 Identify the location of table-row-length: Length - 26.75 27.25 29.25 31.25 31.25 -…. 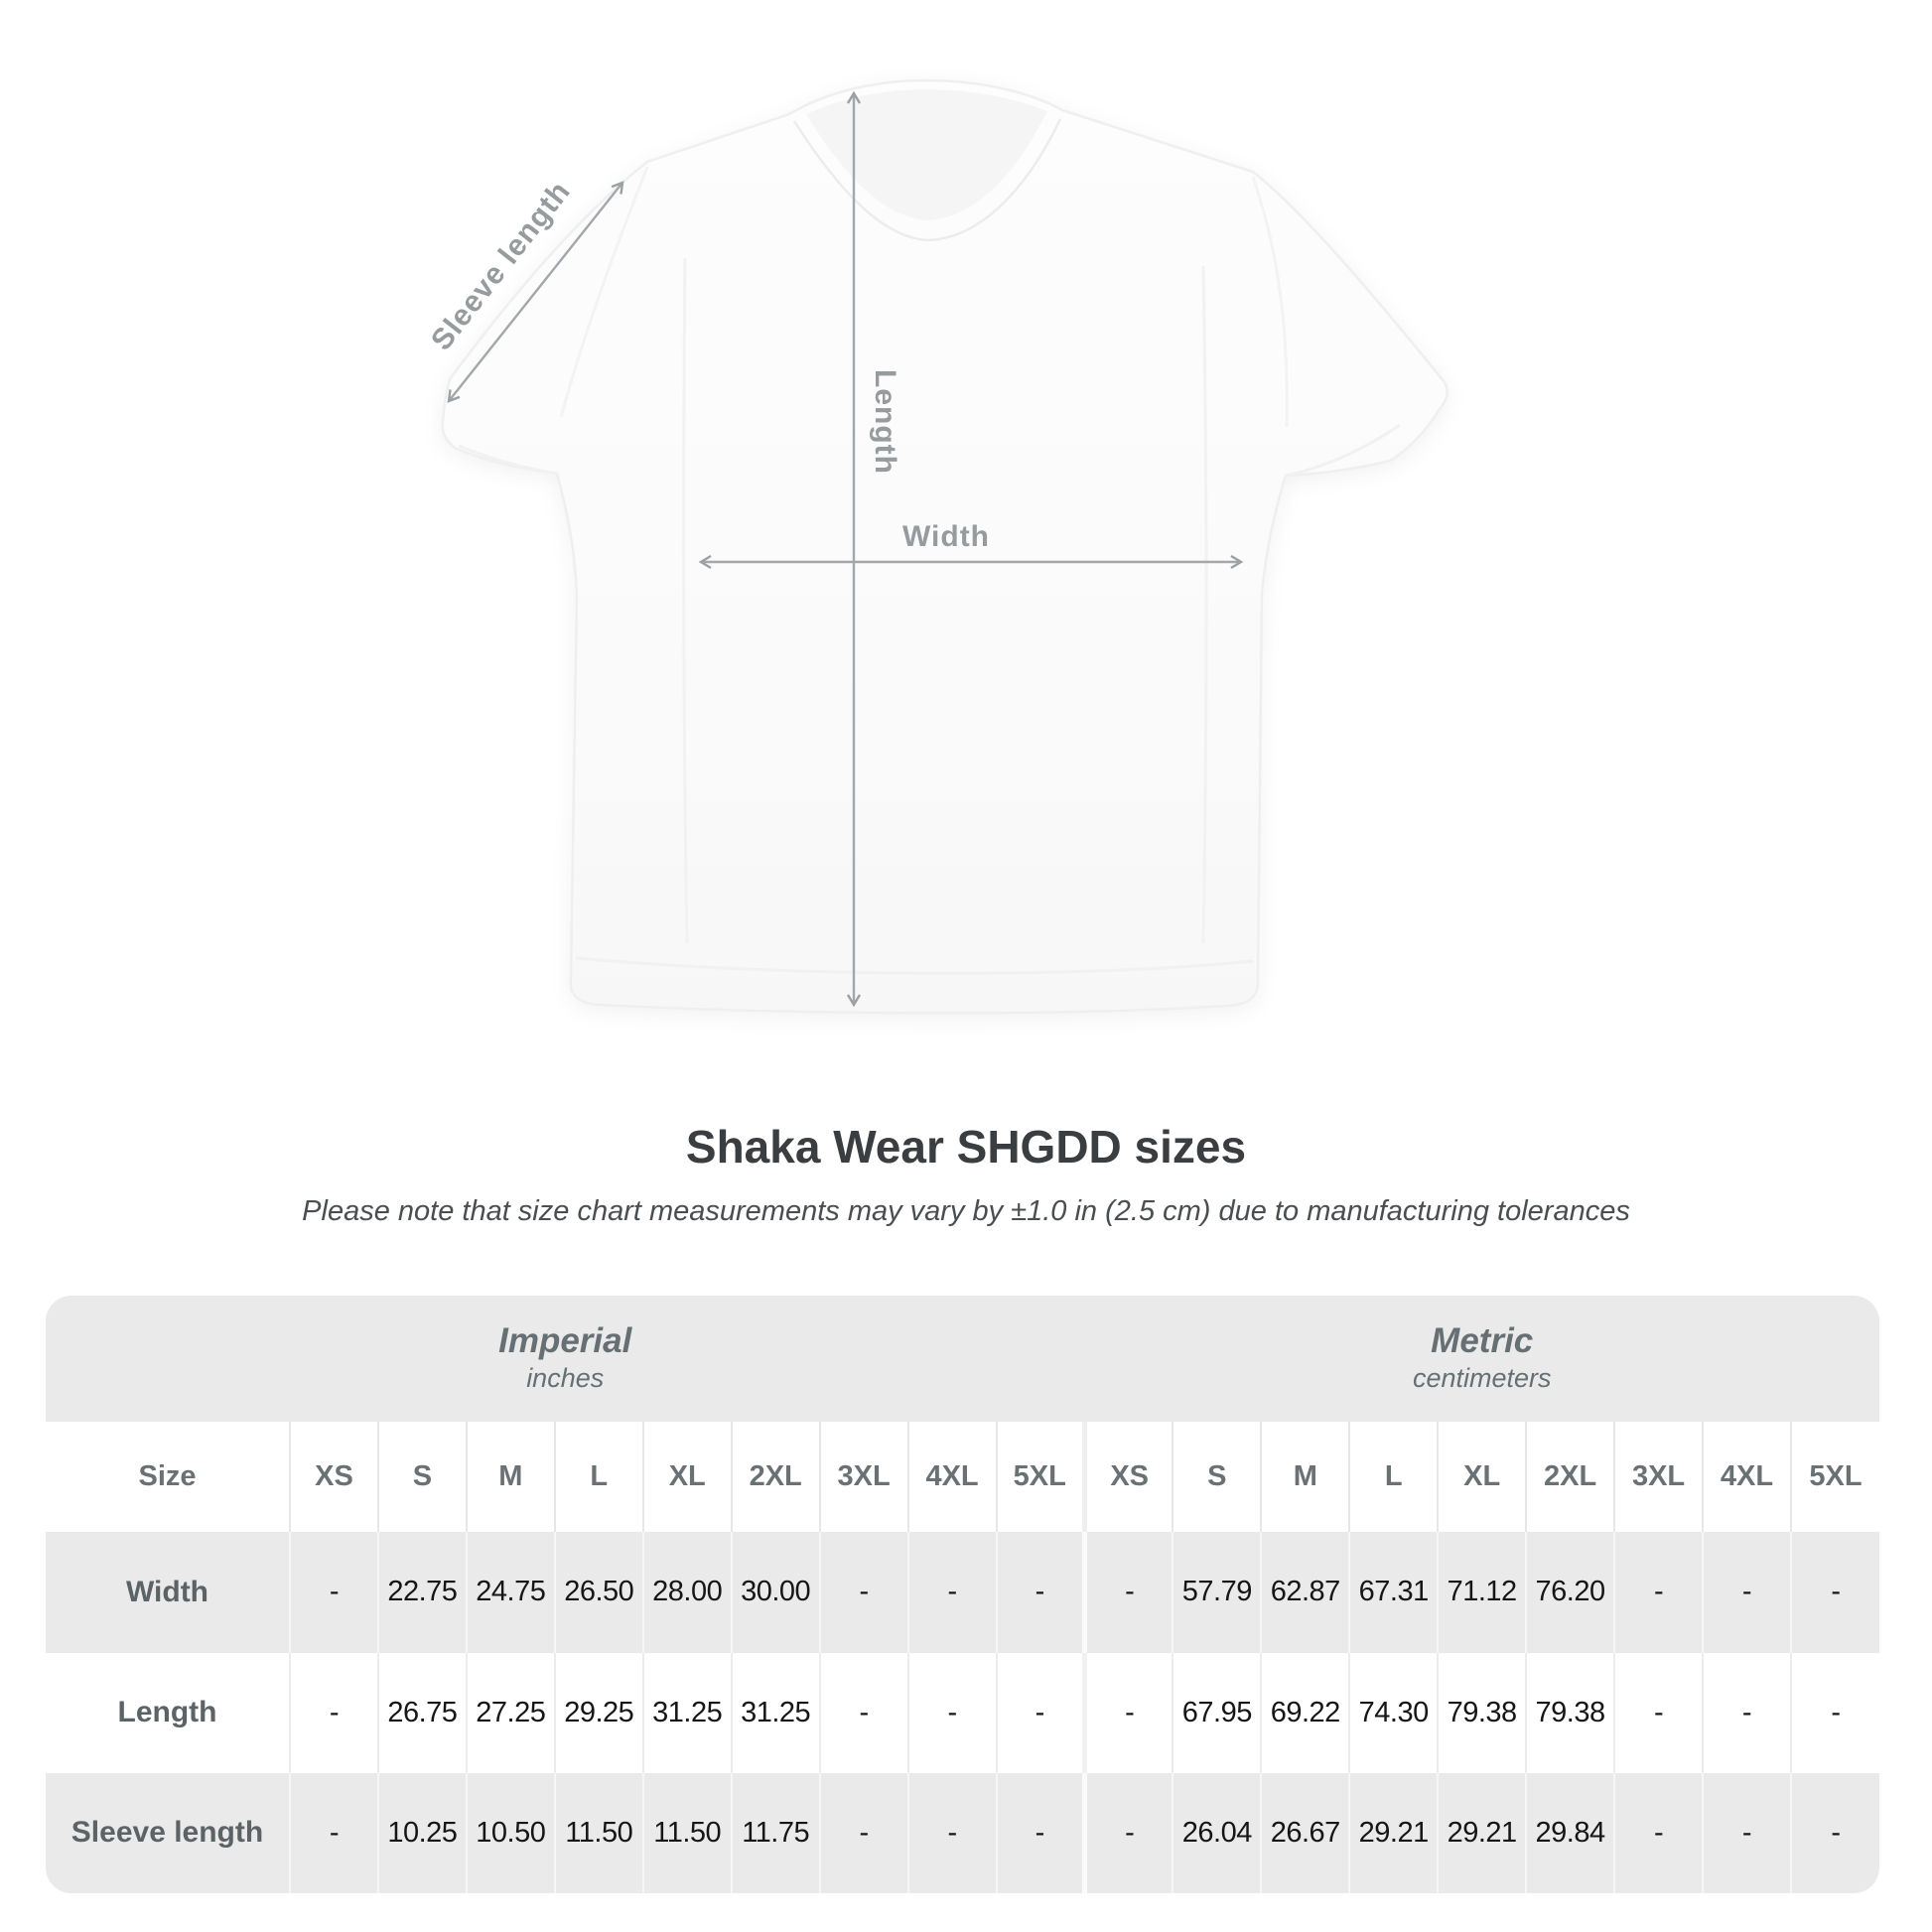
(963, 1713).